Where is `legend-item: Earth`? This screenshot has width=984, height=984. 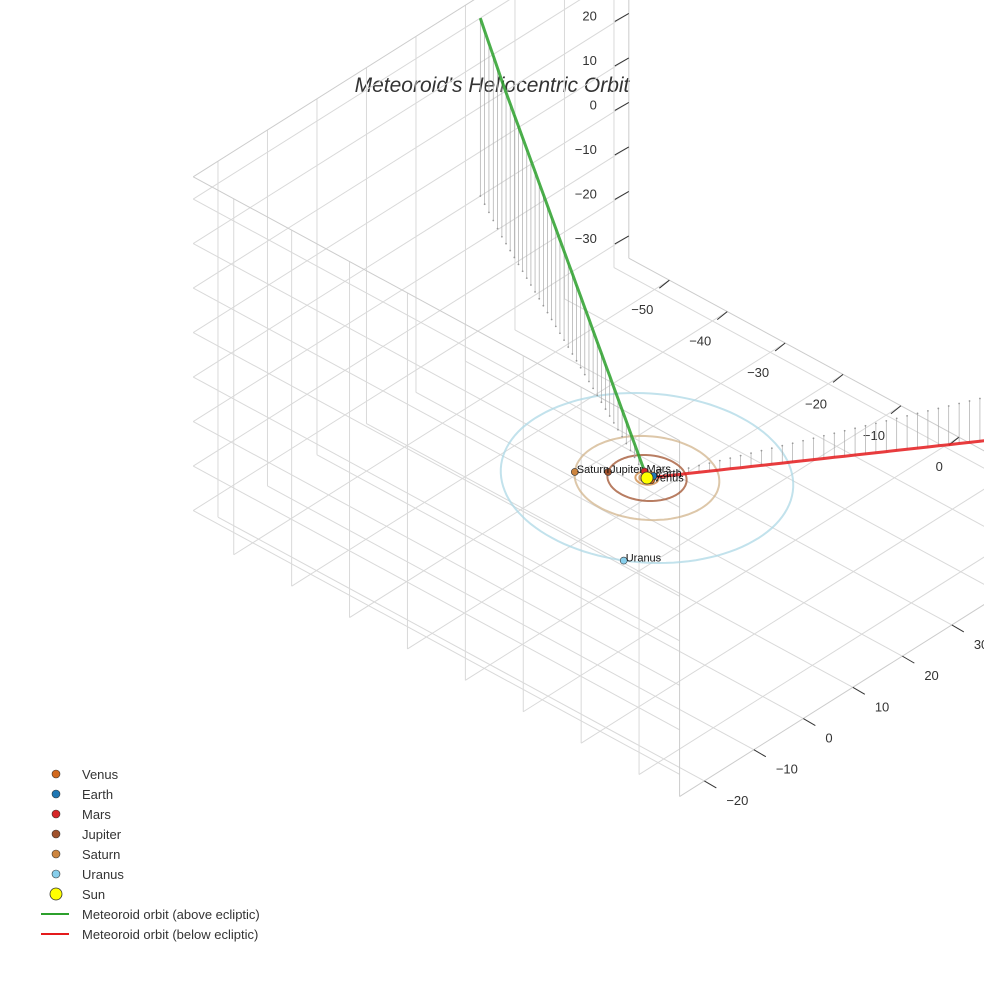
legend-item: Earth is located at coordinates (150, 794).